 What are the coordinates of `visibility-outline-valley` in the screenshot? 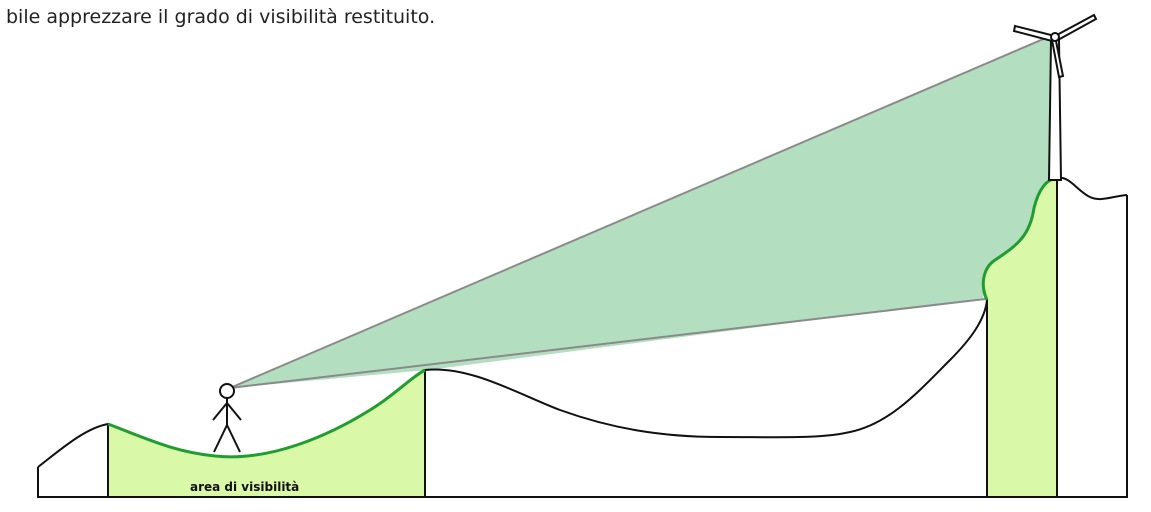 It's located at (266, 413).